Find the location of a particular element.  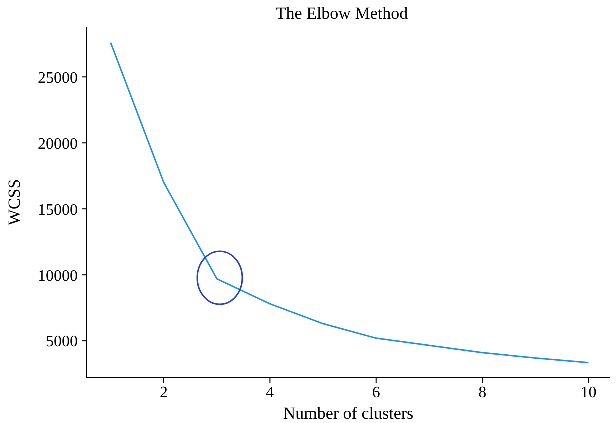

x-axis-title: Number of clusters is located at coordinates (348, 413).